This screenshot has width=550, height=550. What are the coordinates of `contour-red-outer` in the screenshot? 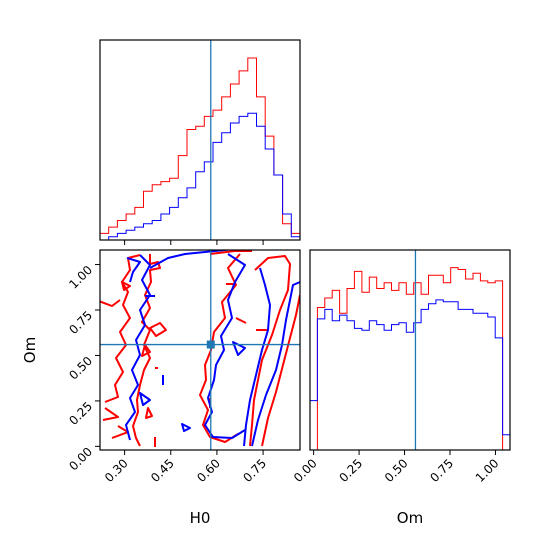 It's located at (146, 350).